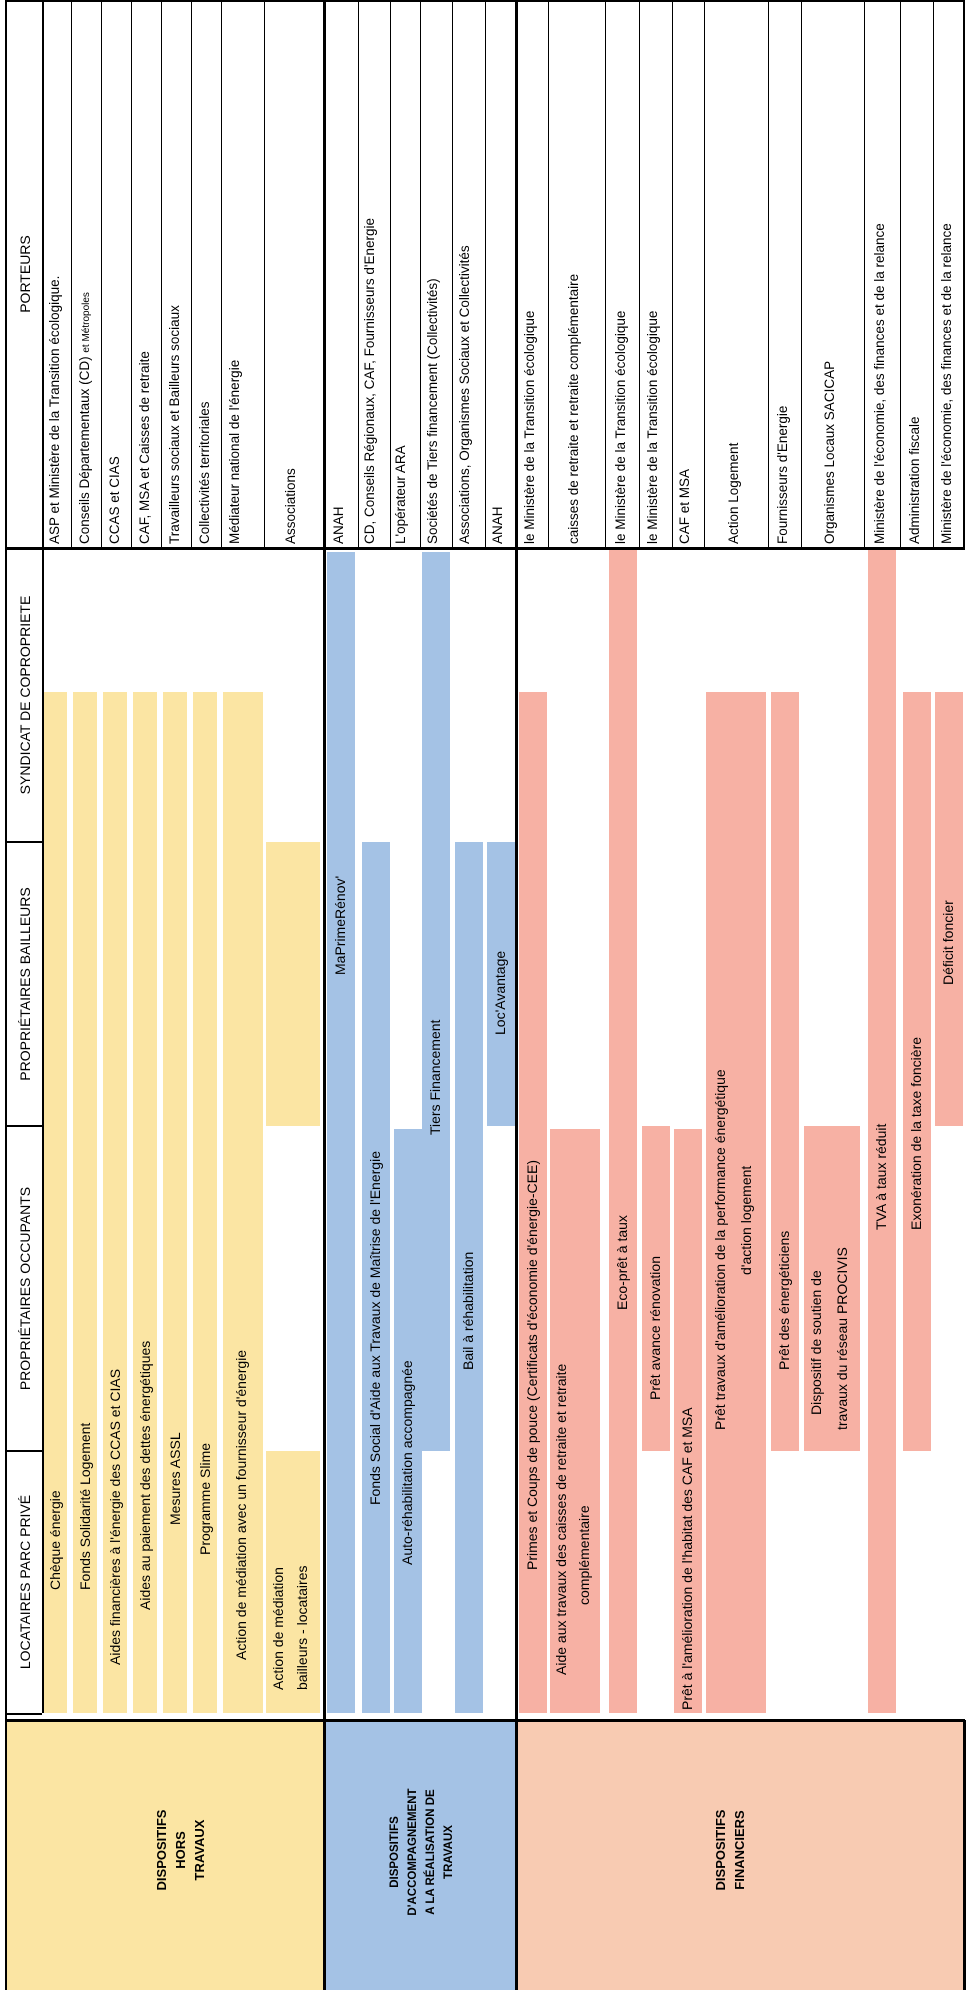 The width and height of the screenshot is (969, 1990). I want to click on section-financiers-line1: DISPOSITIFS, so click(720, 1850).